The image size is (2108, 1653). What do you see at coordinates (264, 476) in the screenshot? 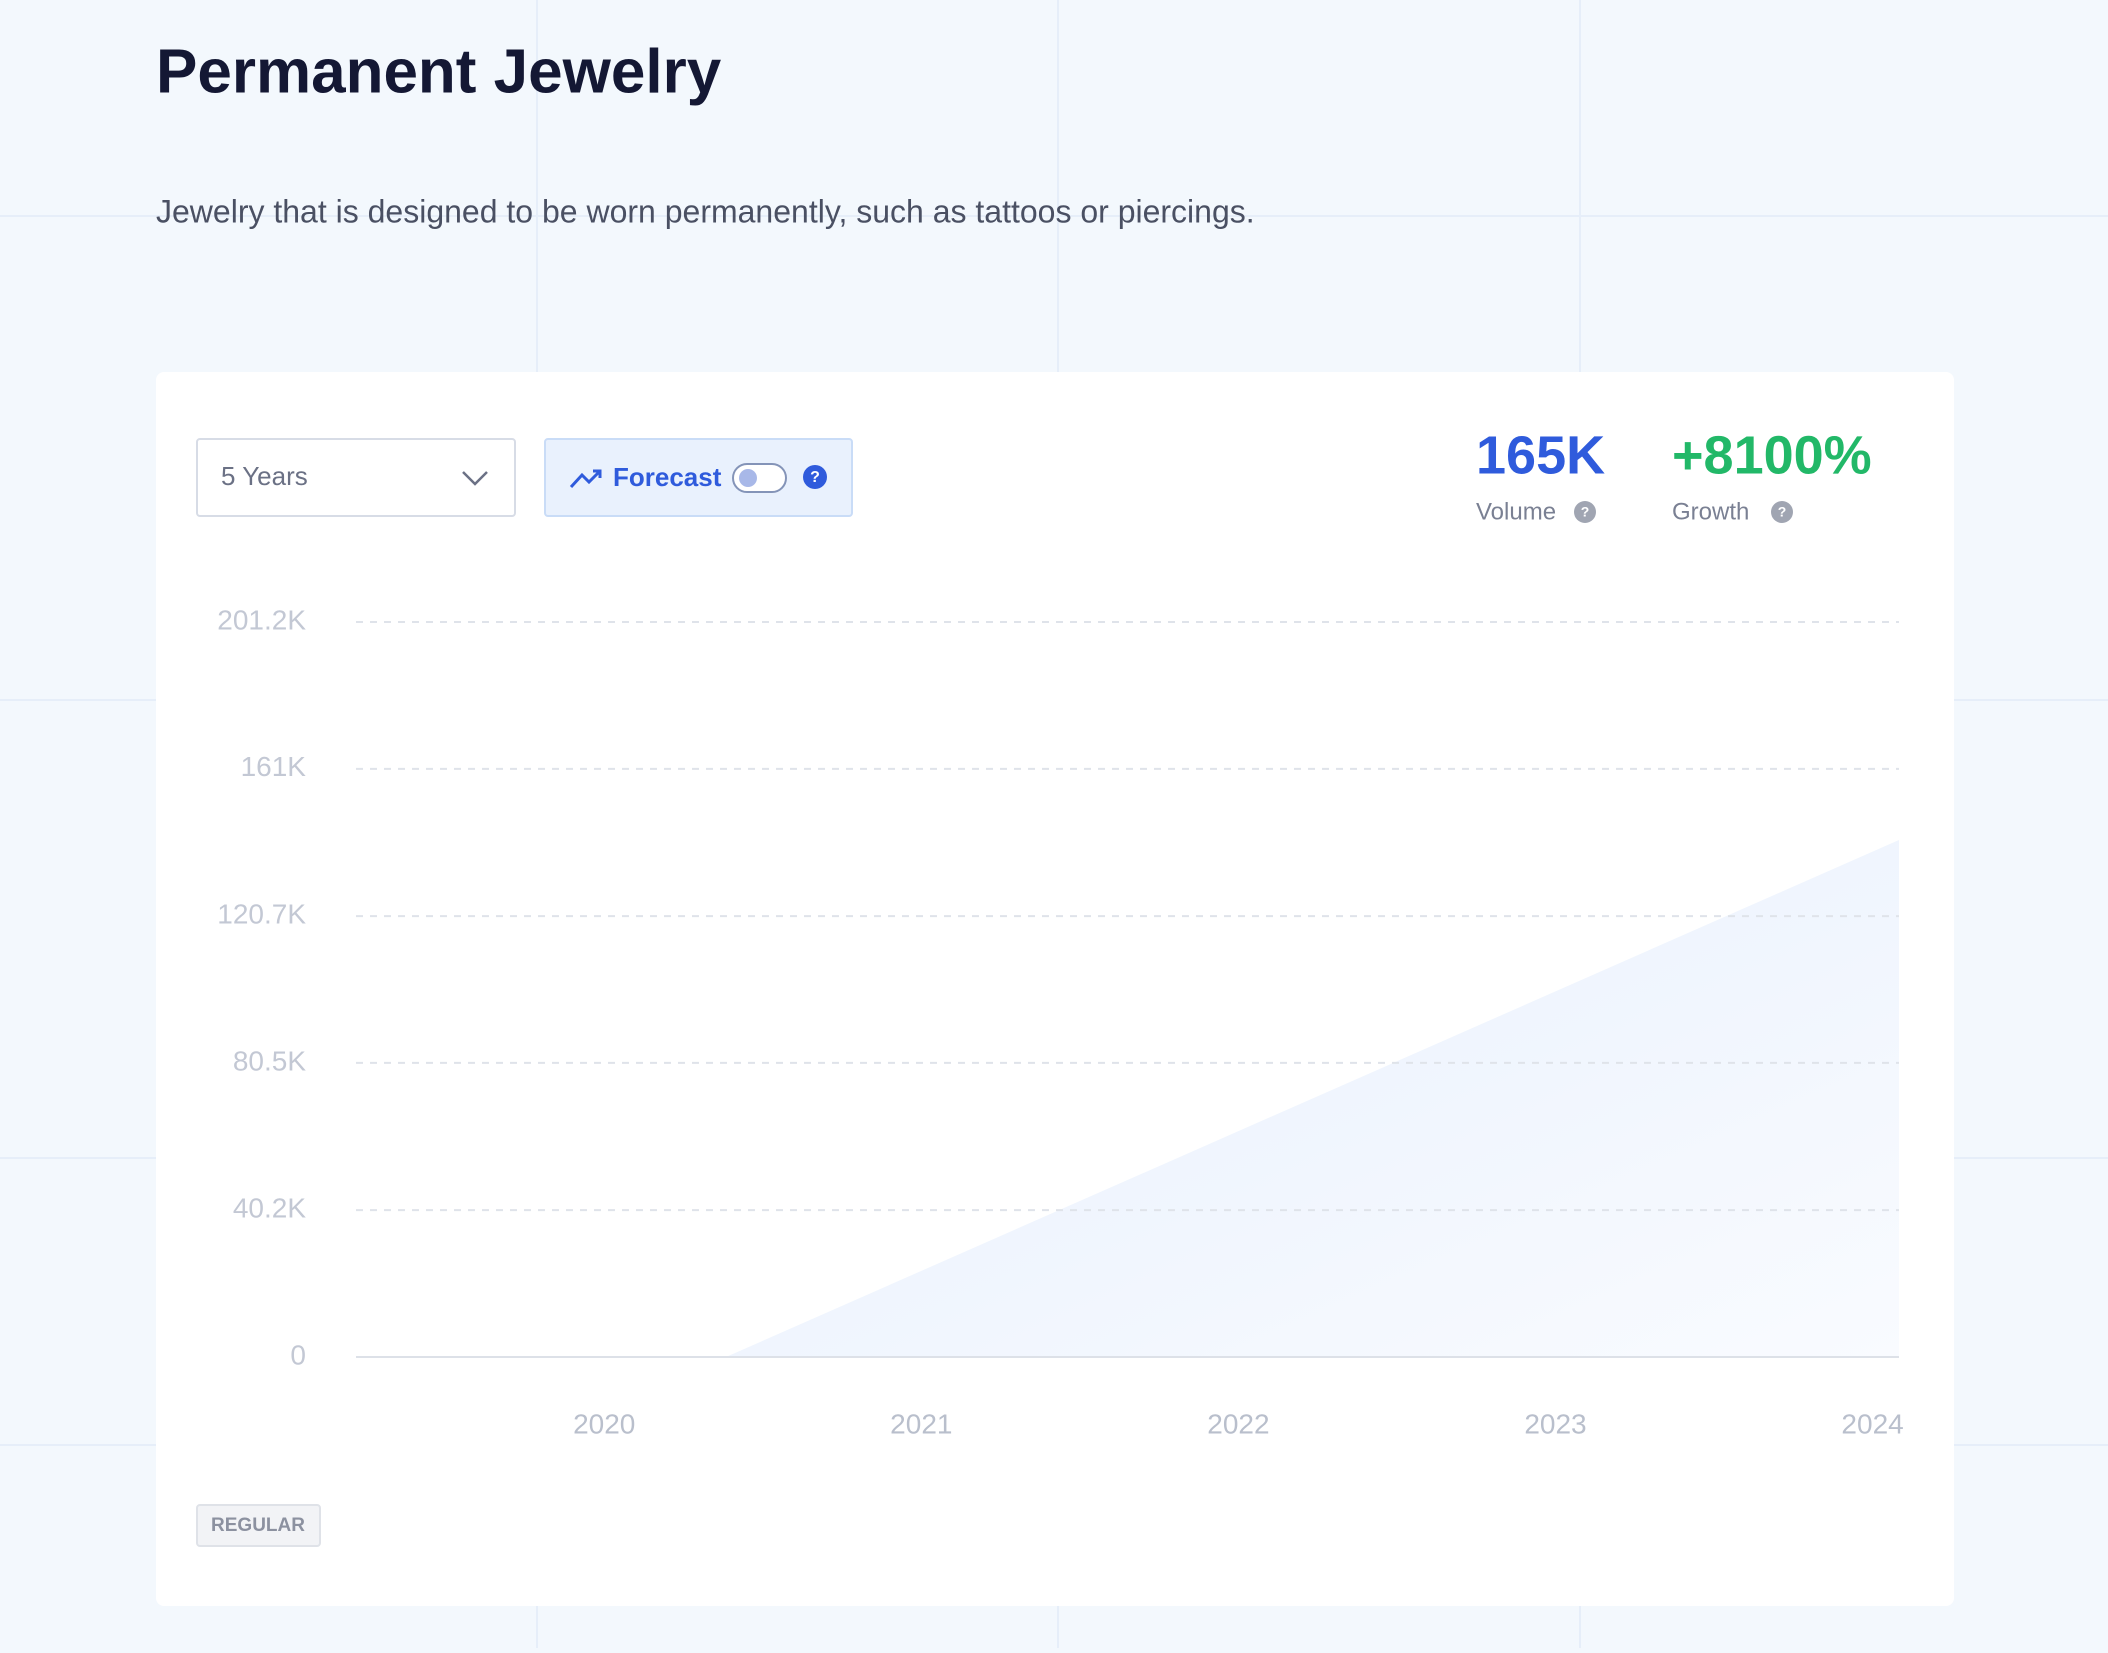
I see `range-label: 5 Years` at bounding box center [264, 476].